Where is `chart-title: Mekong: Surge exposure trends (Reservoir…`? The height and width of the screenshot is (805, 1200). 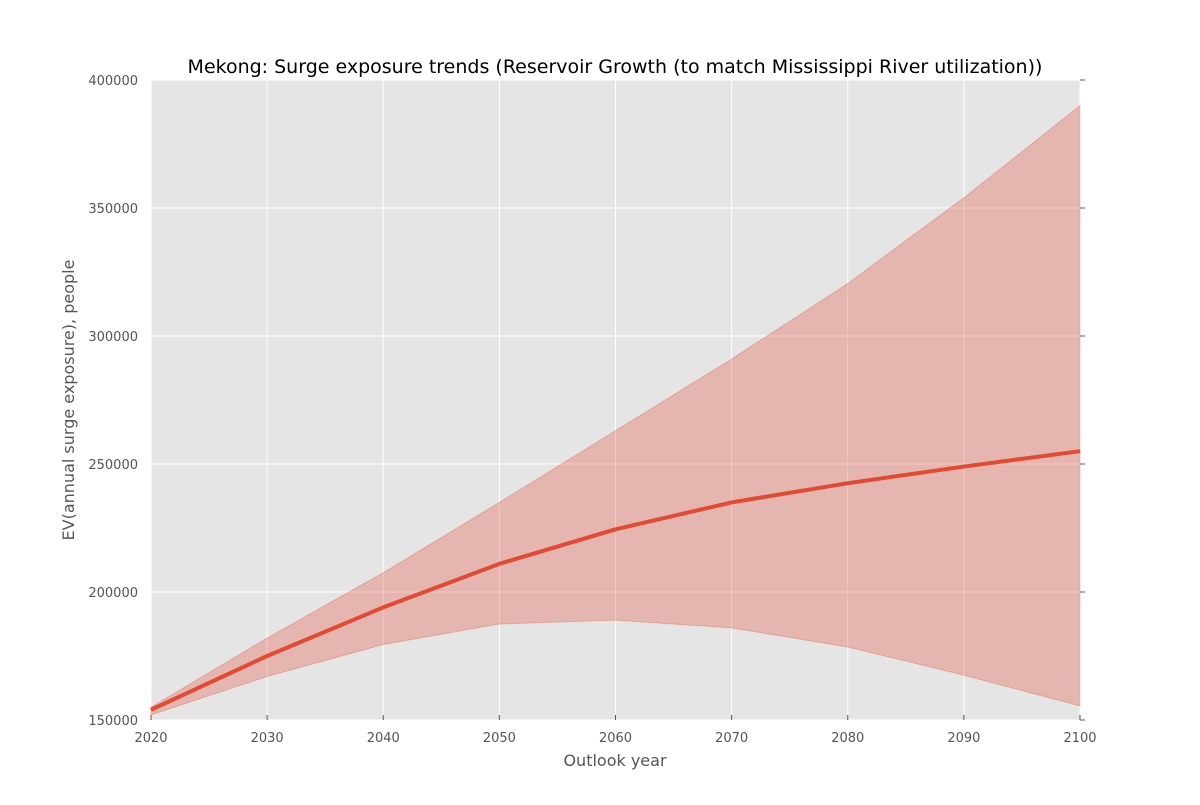 chart-title: Mekong: Surge exposure trends (Reservoir… is located at coordinates (615, 67).